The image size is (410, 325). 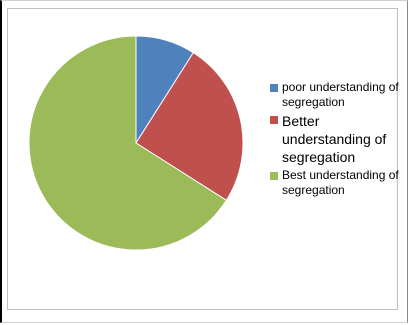 What do you see at coordinates (274, 88) in the screenshot?
I see `legend-swatch-poor` at bounding box center [274, 88].